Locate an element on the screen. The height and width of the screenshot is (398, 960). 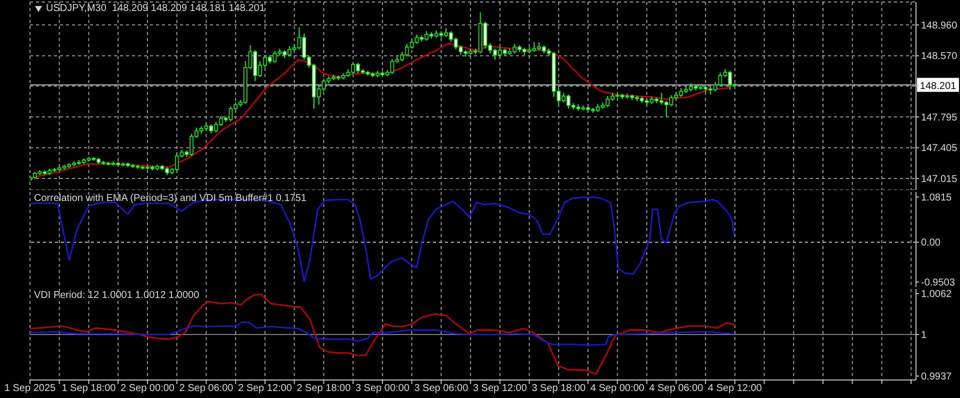
x-tick-label: 4 Sep 00:00 is located at coordinates (617, 388).